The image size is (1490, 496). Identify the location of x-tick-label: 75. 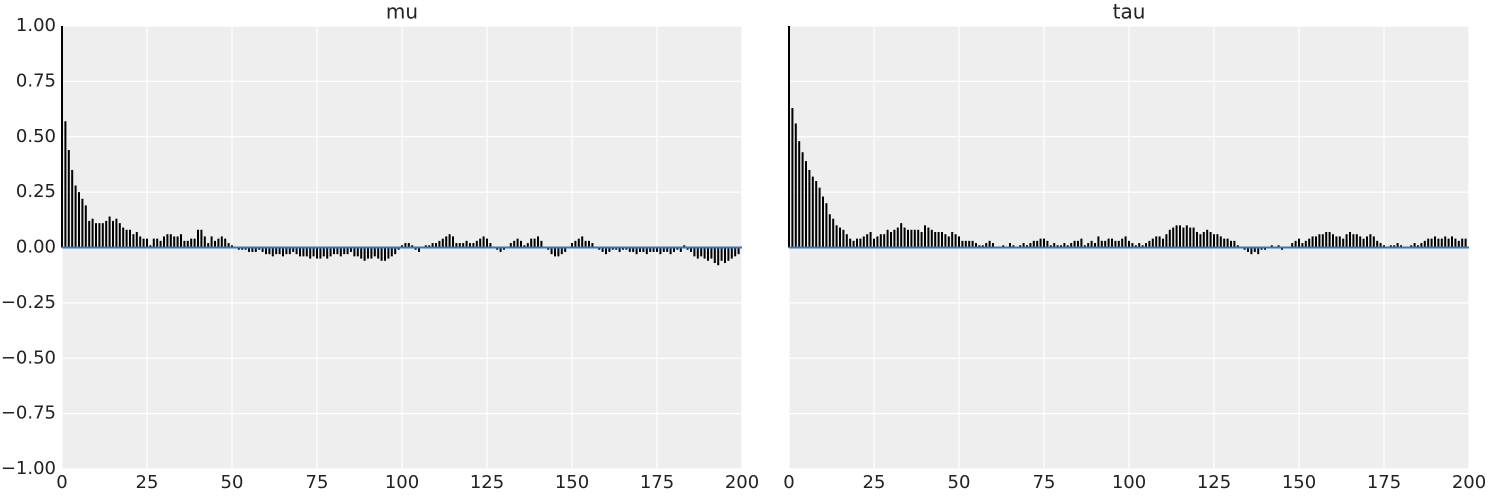
(317, 482).